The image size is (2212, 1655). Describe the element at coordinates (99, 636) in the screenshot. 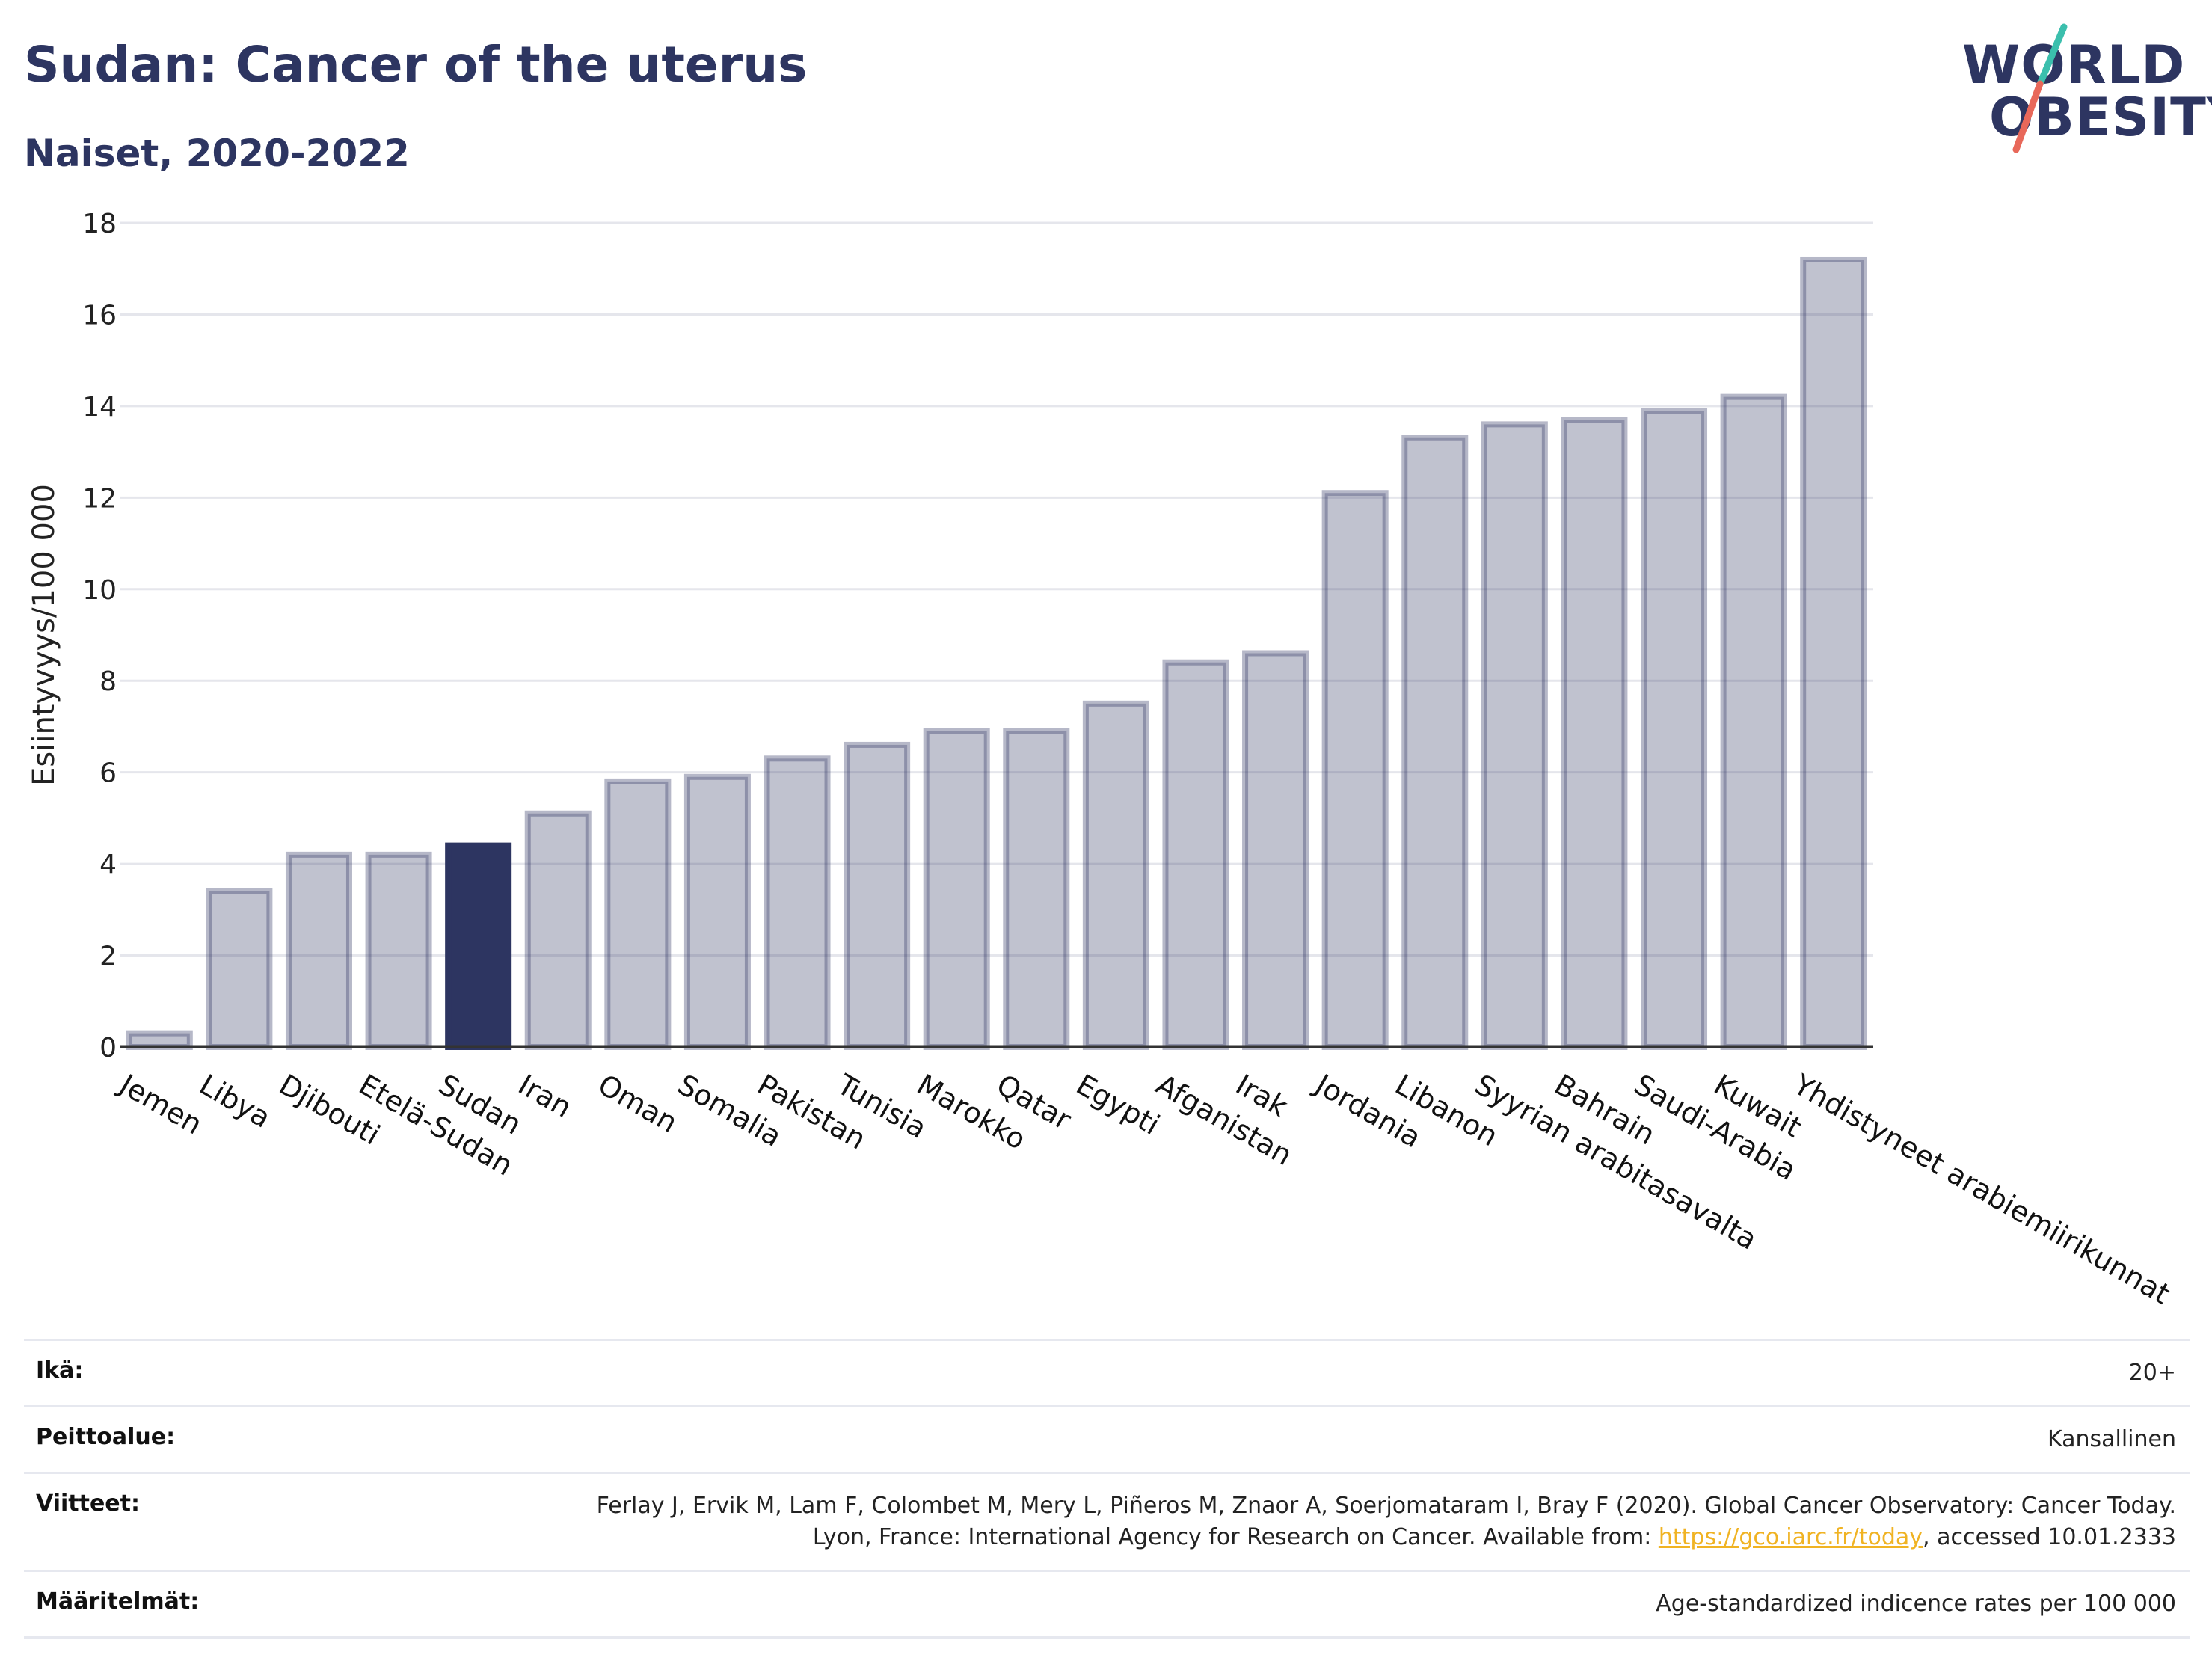

I see `y-axis-ticks: 0 2 4 6 8 10 12 14 16 18` at that location.